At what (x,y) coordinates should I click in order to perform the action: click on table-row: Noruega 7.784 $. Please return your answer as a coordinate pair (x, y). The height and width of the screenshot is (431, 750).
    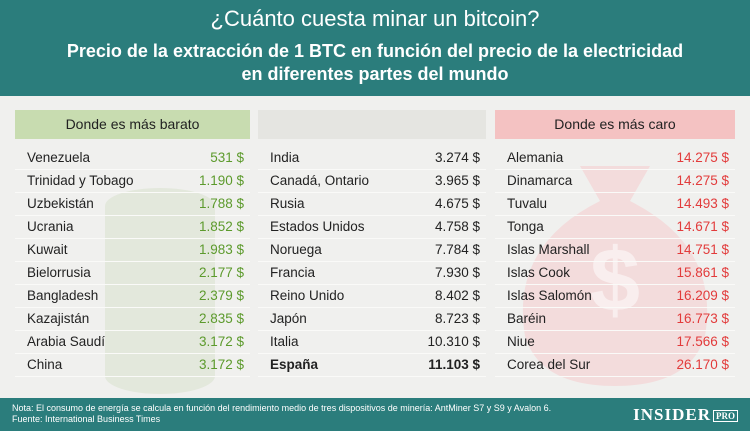
    Looking at the image, I should click on (372, 250).